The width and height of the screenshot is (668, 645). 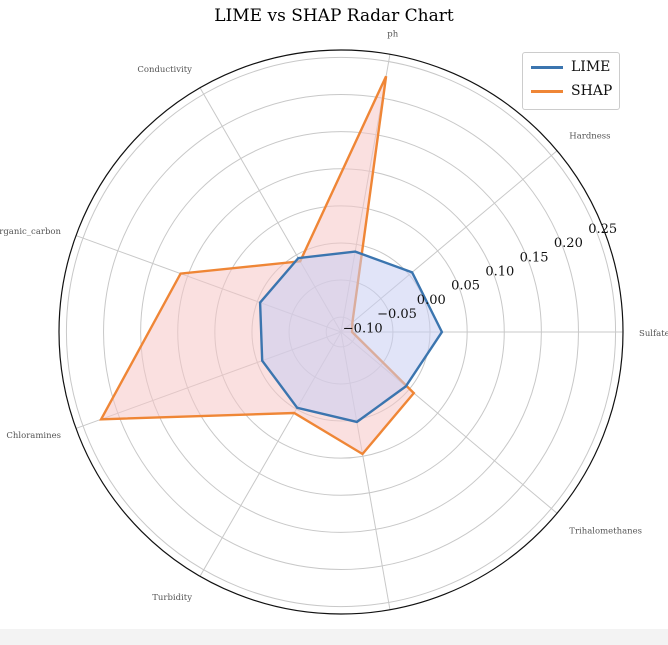 What do you see at coordinates (363, 328) in the screenshot?
I see `radial-tick-label: −0.10` at bounding box center [363, 328].